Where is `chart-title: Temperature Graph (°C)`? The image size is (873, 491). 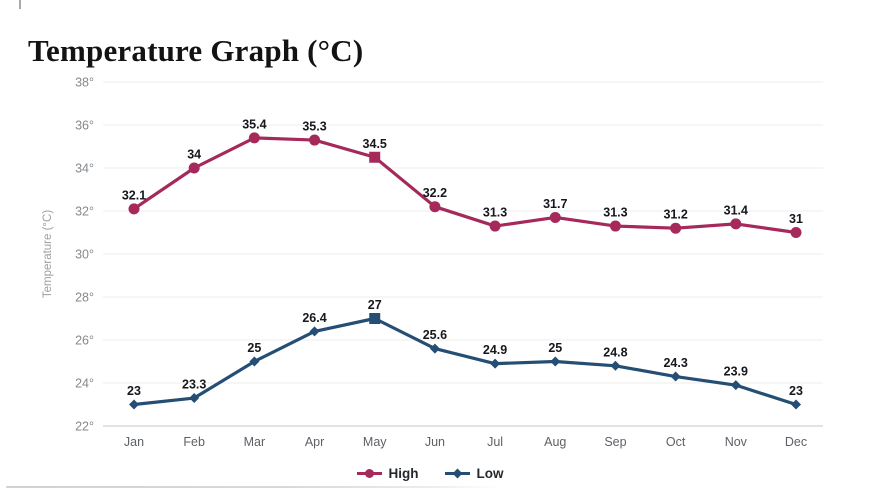
chart-title: Temperature Graph (°C) is located at coordinates (196, 50).